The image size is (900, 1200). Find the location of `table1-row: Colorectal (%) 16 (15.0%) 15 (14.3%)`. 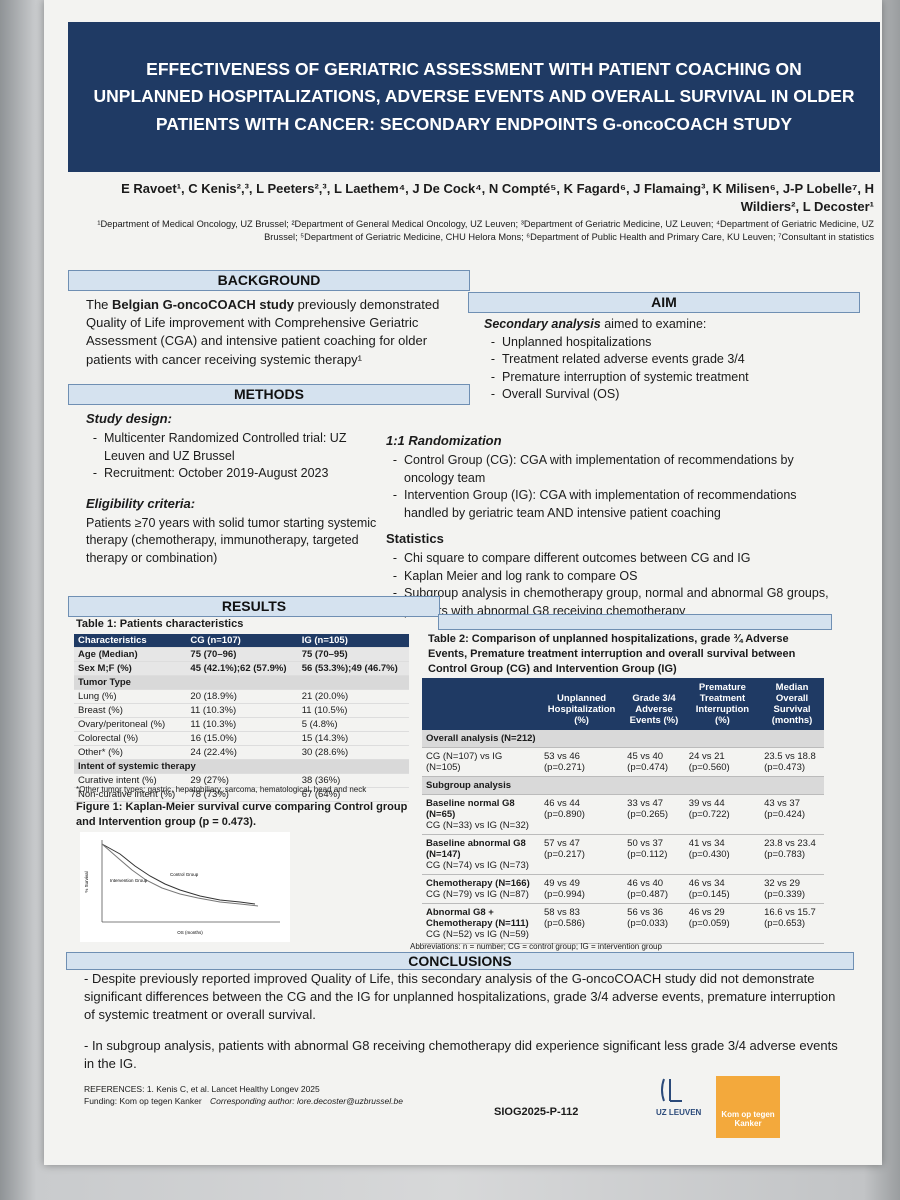

table1-row: Colorectal (%) 16 (15.0%) 15 (14.3%) is located at coordinates (241, 738).